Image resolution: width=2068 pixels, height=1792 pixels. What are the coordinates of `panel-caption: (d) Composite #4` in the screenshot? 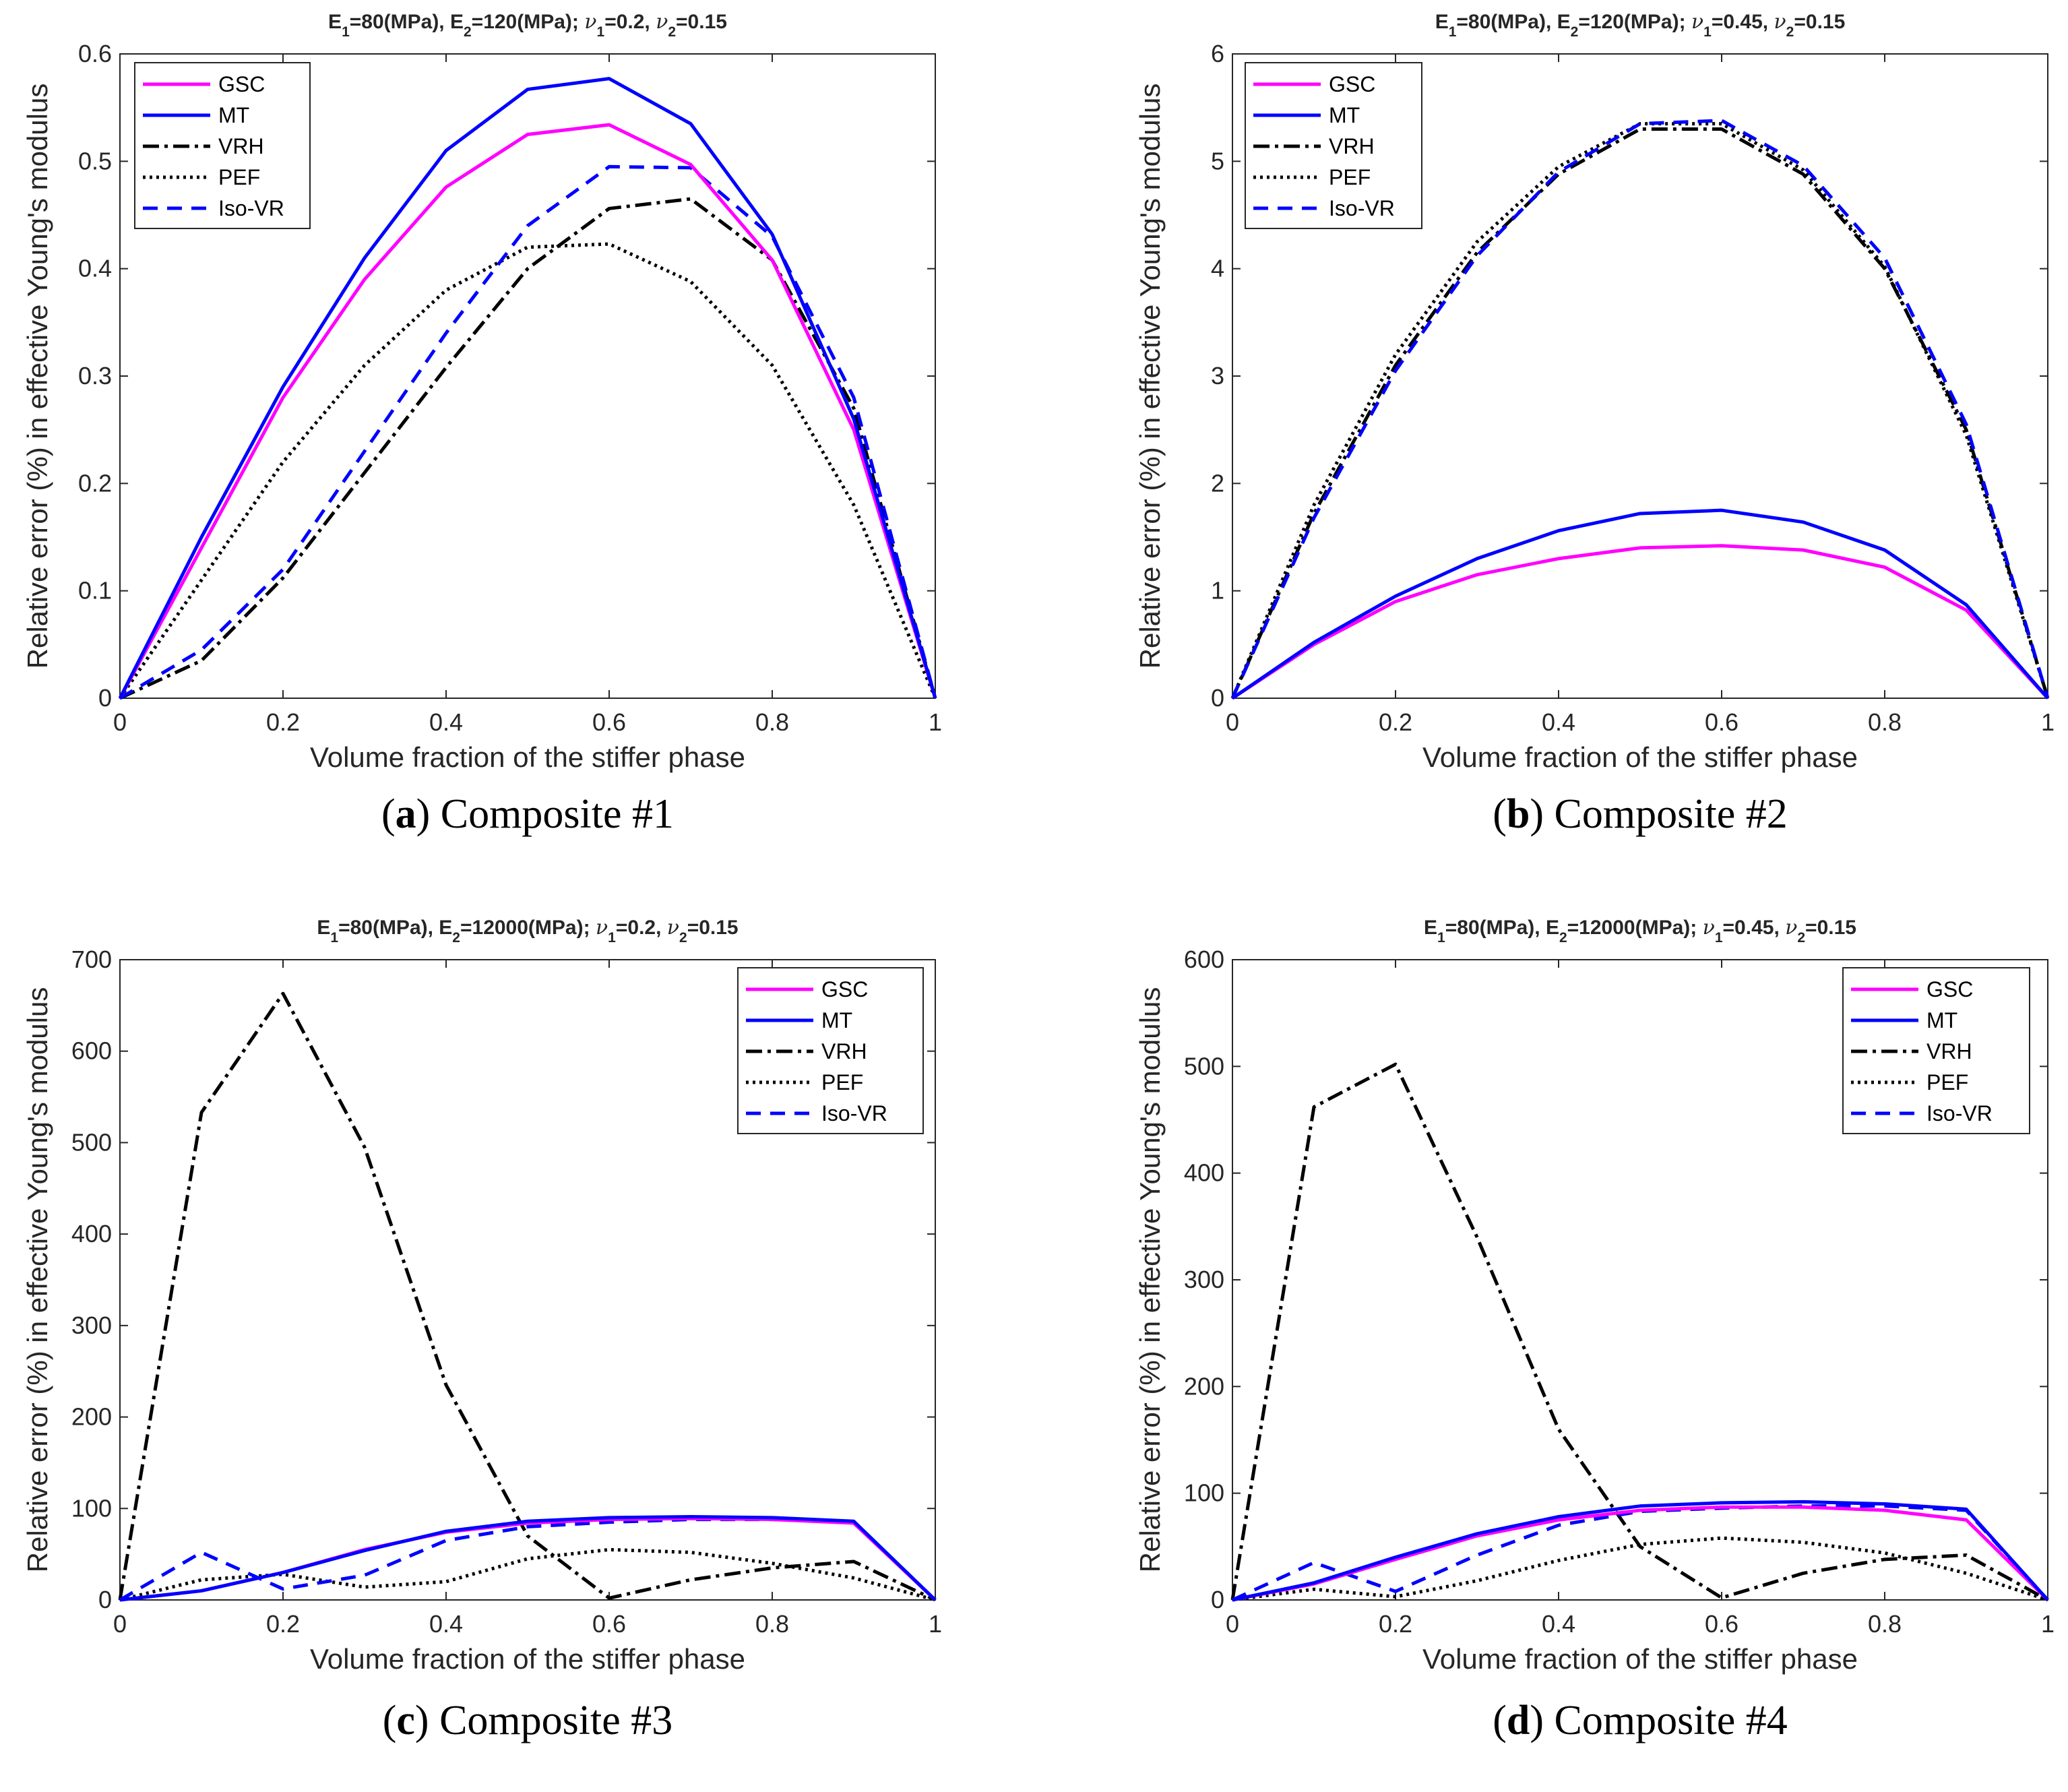 It's located at (1640, 1720).